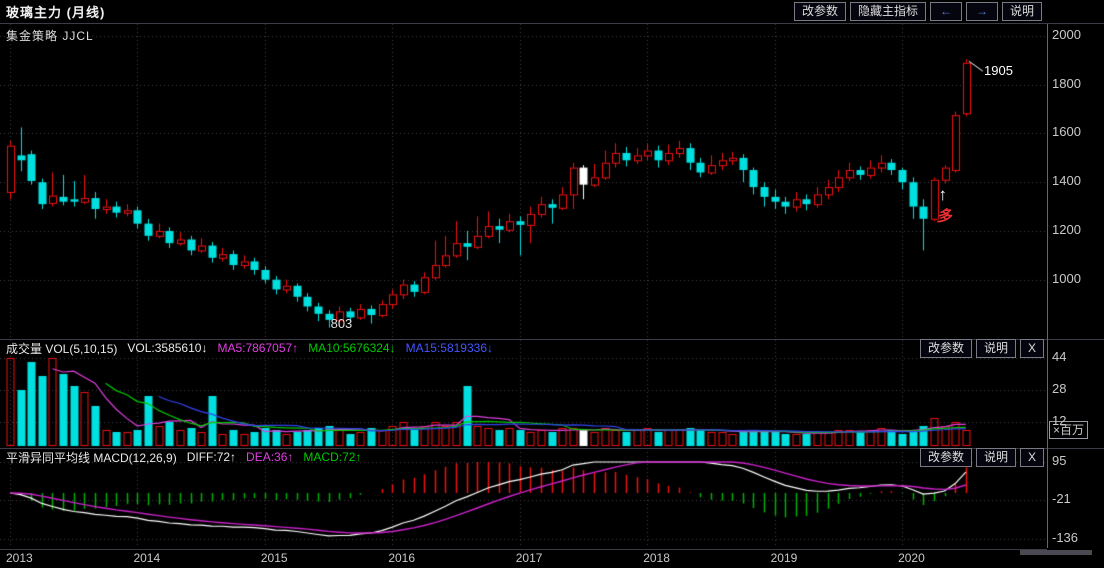 This screenshot has height=568, width=1104. What do you see at coordinates (258, 348) in the screenshot?
I see `volume-ma5-value: MA5:7867057↑` at bounding box center [258, 348].